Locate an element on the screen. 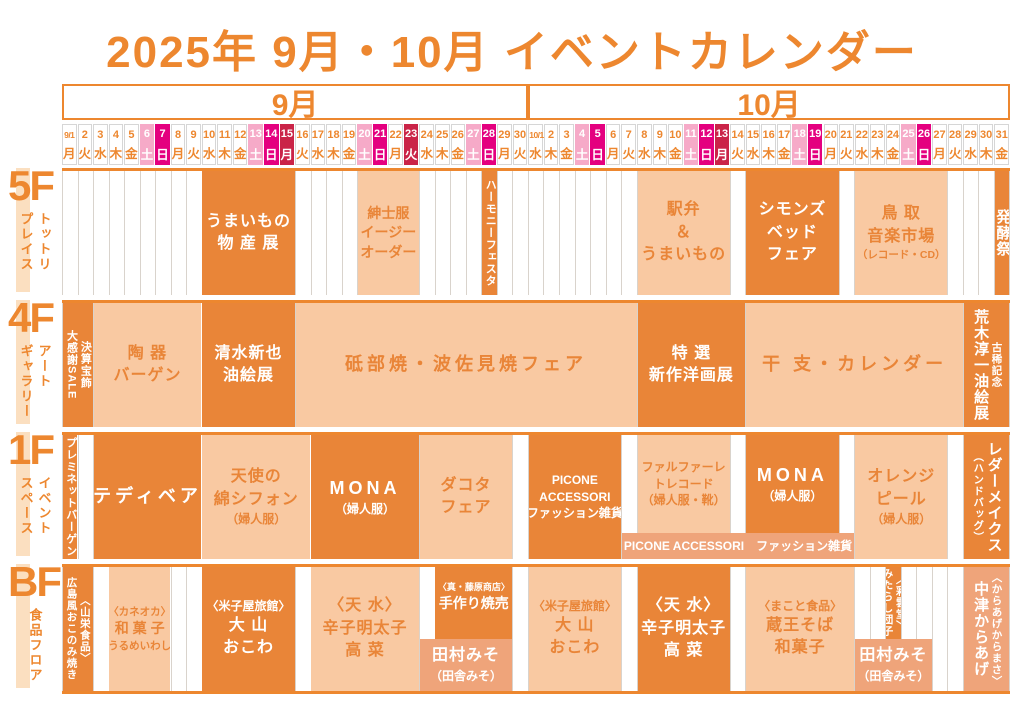 Image resolution: width=1024 pixels, height=727 pixels. event-text-line: （田舎みそ） is located at coordinates (893, 675).